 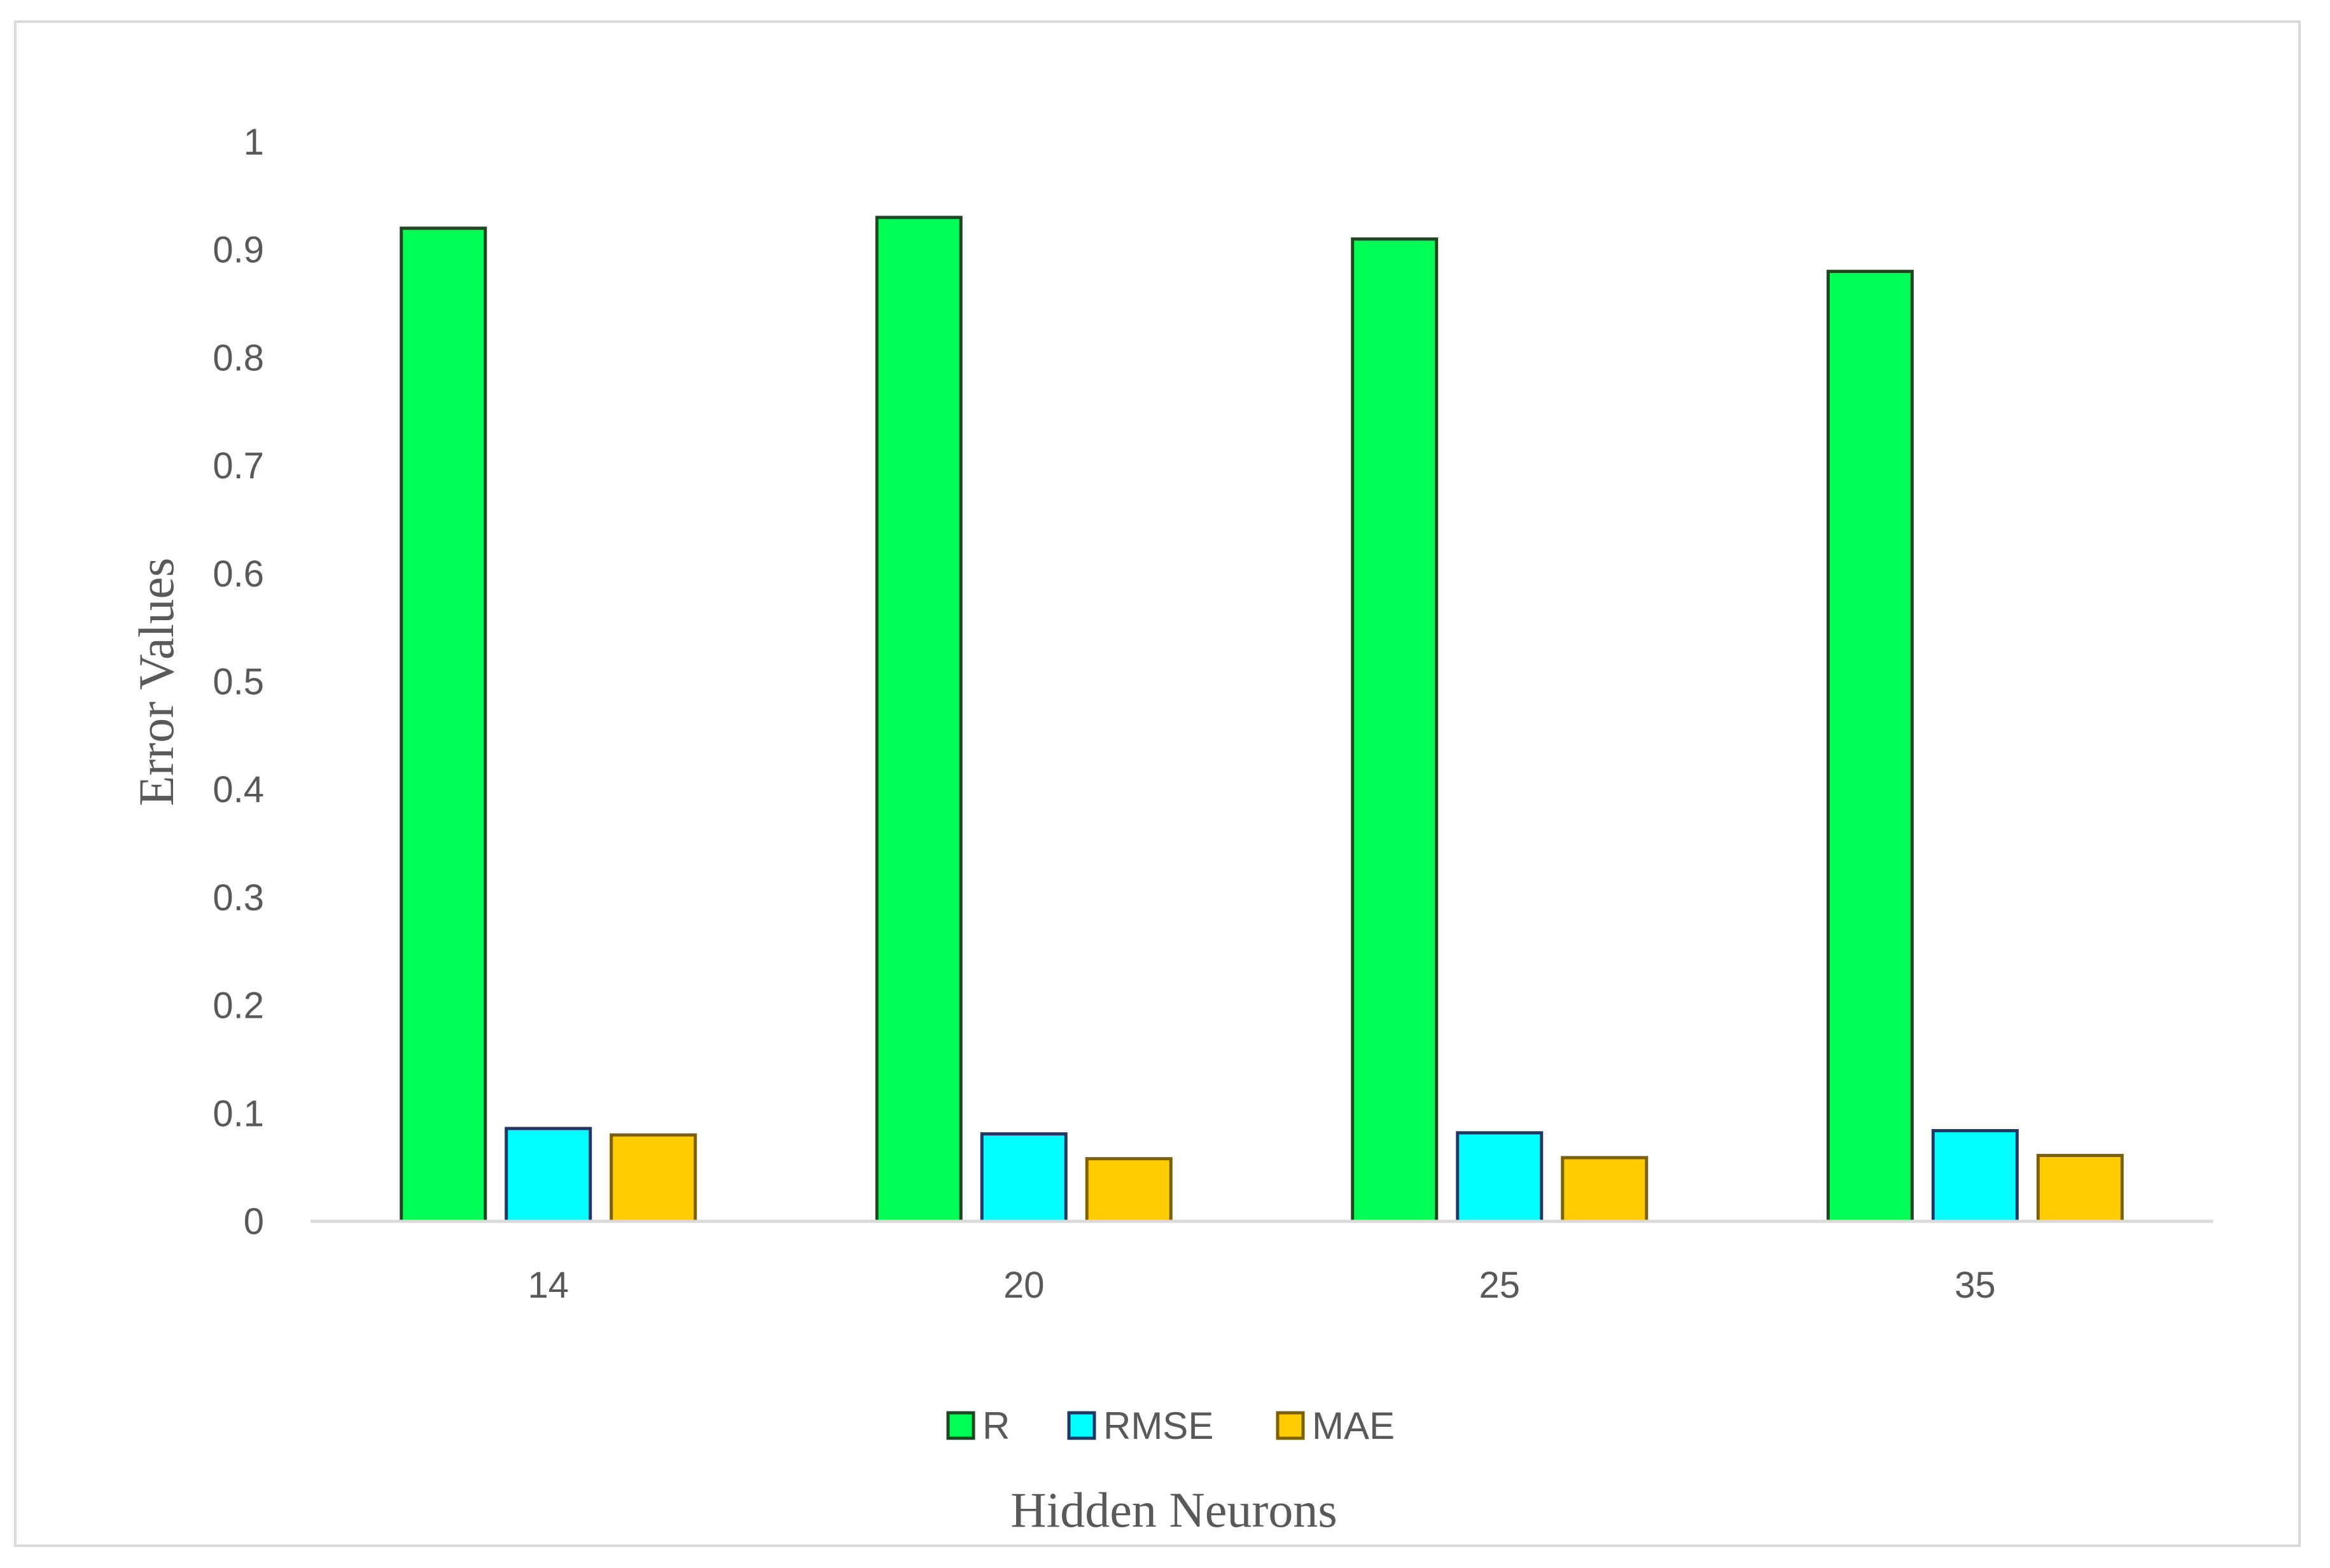 I want to click on y-axis-ticks: 0 0.1 0.2 0.3 0.4 0.5 0.6 0.7 0.8 0.9 1, so click(x=238, y=681).